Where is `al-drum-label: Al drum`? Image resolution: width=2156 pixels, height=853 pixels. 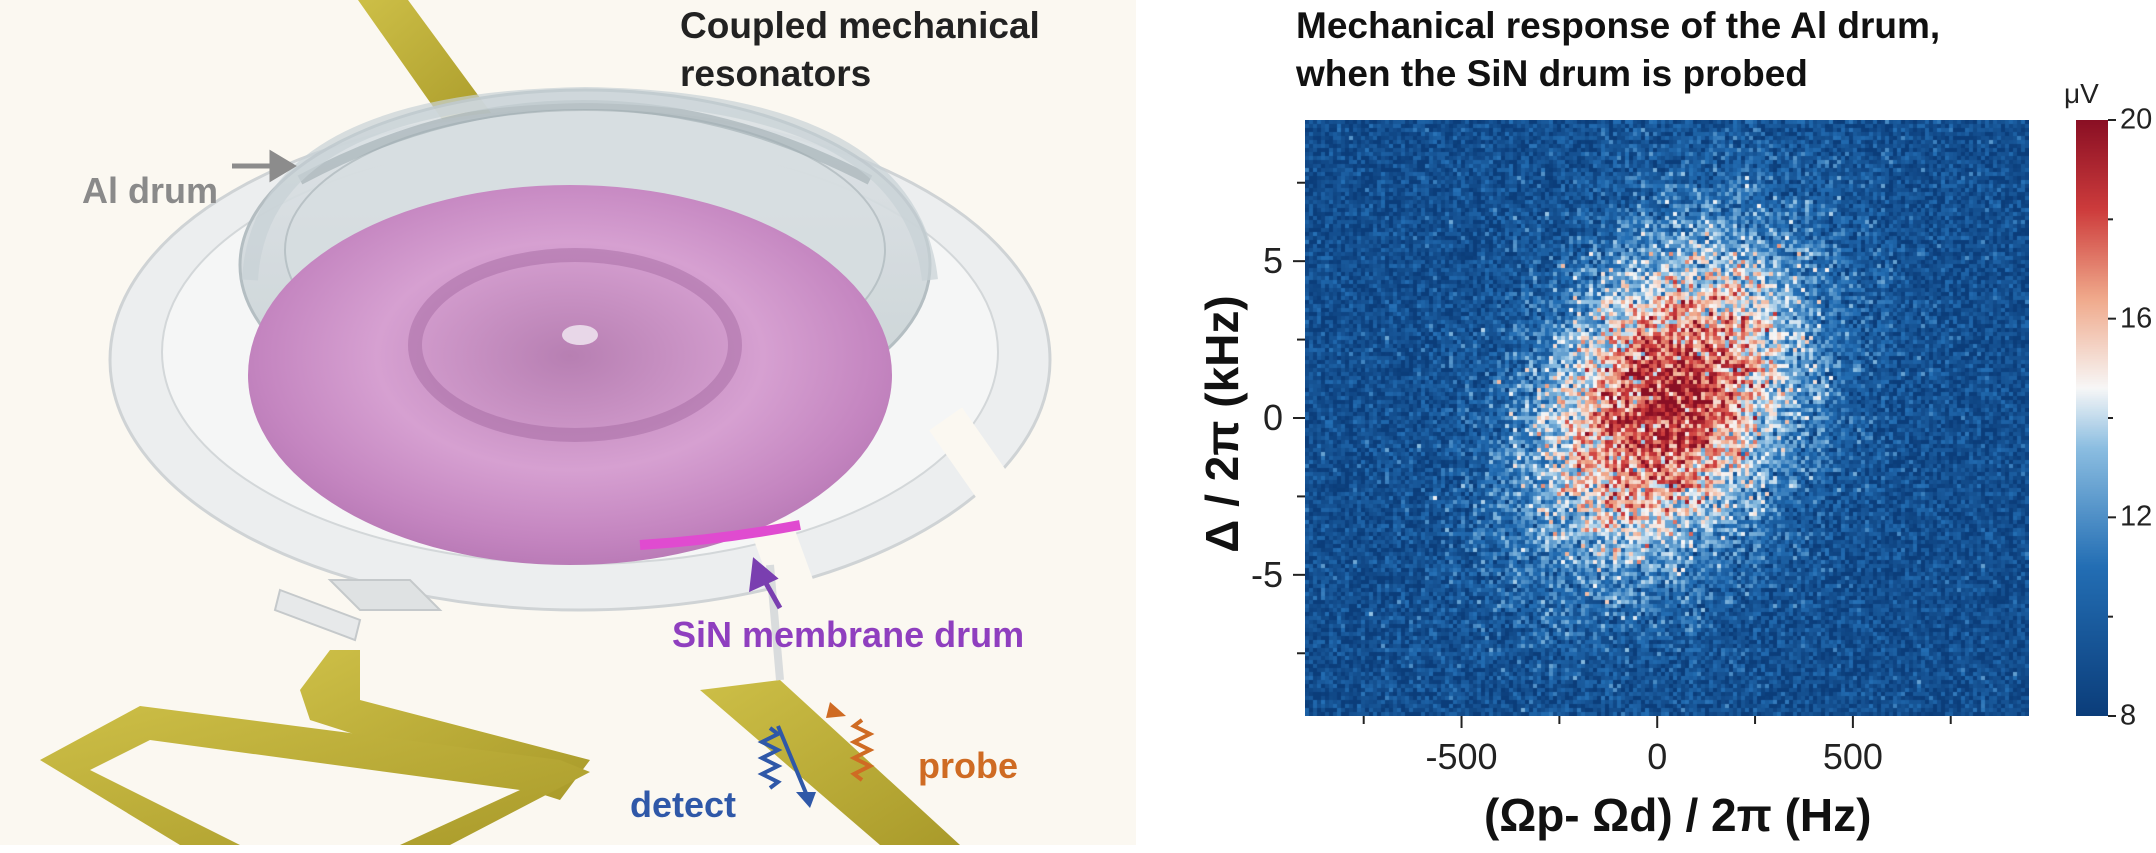 al-drum-label: Al drum is located at coordinates (150, 190).